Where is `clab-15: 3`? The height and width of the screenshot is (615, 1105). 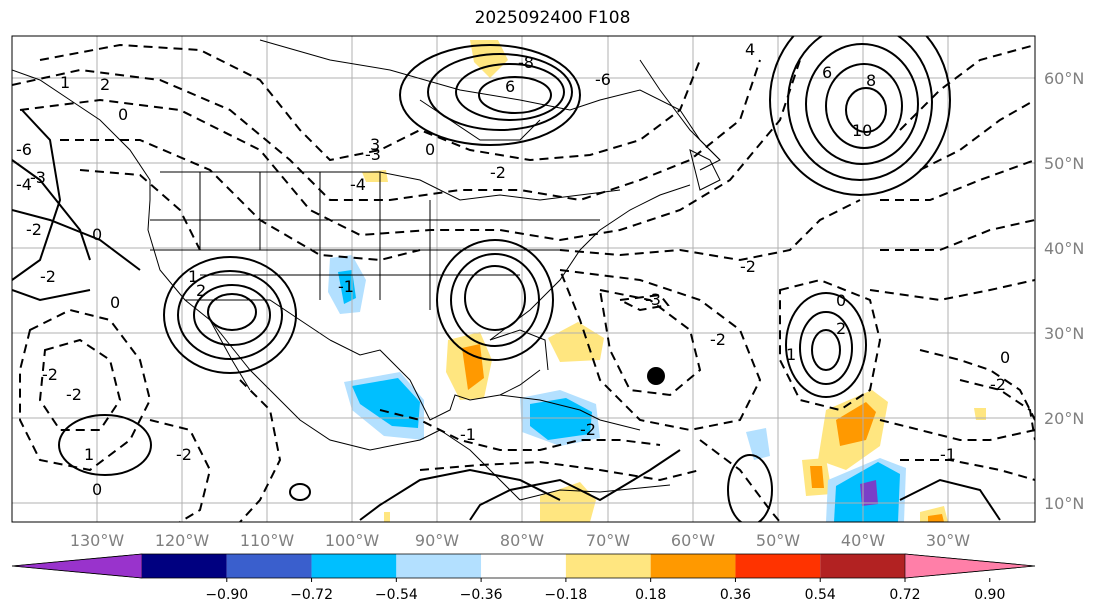 clab-15: 3 is located at coordinates (375, 144).